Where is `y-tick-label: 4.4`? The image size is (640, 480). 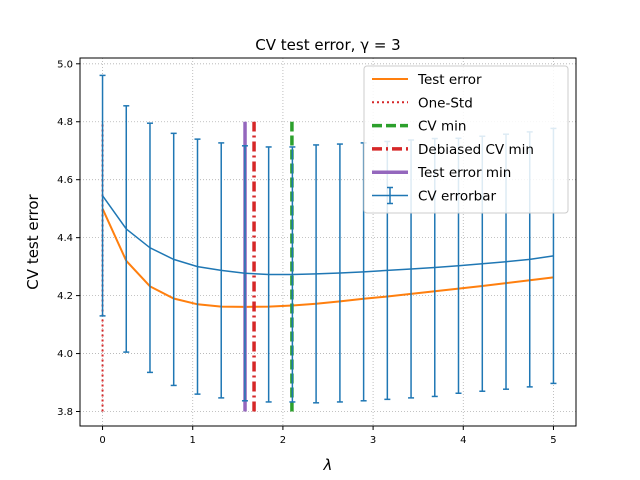 y-tick-label: 4.4 is located at coordinates (65, 238).